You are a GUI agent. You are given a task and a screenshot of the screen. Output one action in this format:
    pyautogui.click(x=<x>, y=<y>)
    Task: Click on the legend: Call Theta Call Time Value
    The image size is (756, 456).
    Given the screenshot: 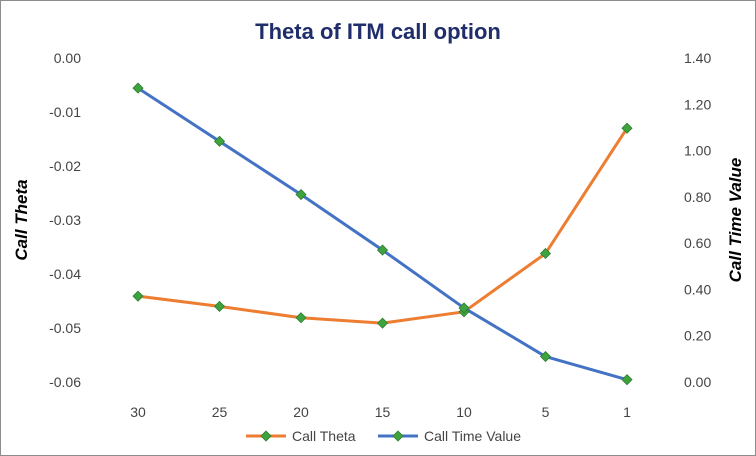 What is the action you would take?
    pyautogui.click(x=383, y=436)
    